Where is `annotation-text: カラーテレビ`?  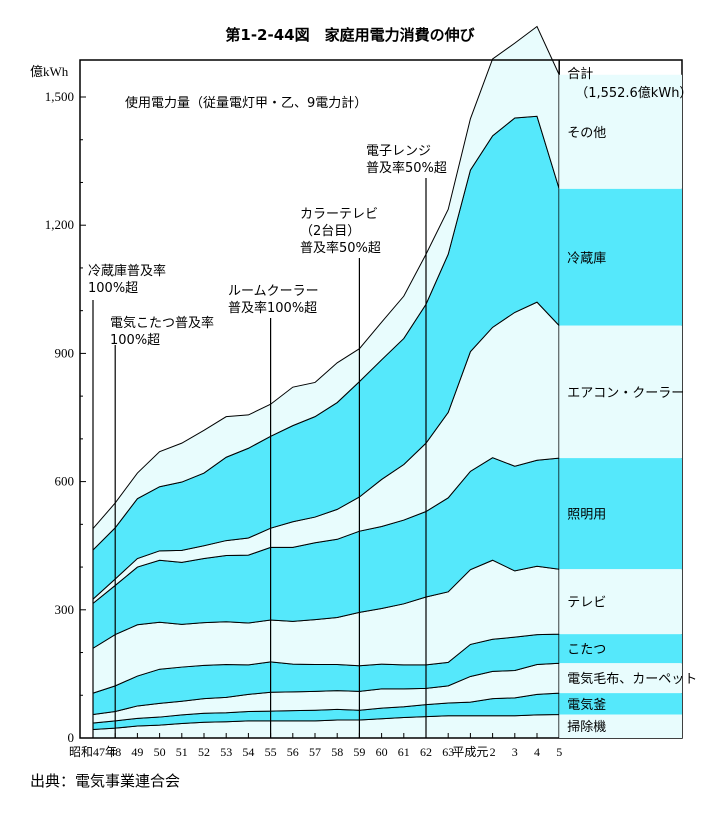
annotation-text: カラーテレビ is located at coordinates (339, 214).